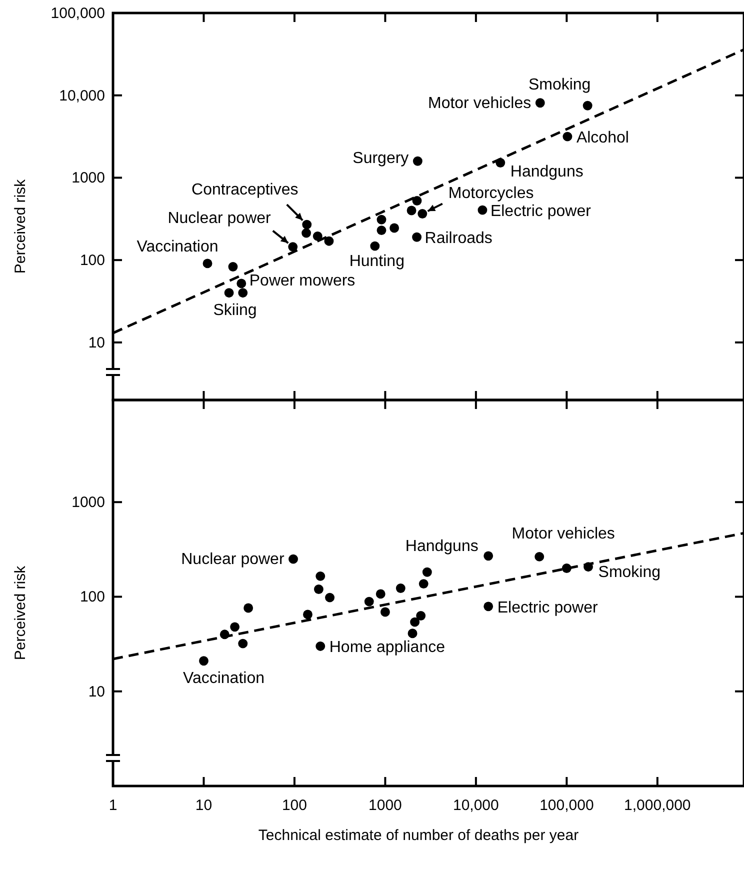 The width and height of the screenshot is (744, 869). Describe the element at coordinates (294, 805) in the screenshot. I see `x-tick-label: 100` at that location.